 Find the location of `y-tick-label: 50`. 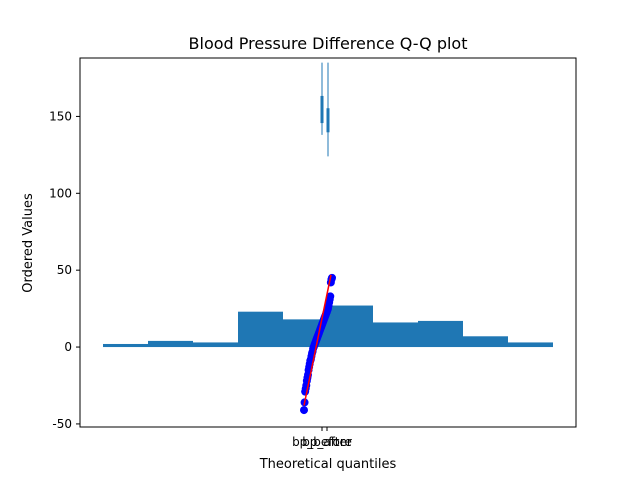

y-tick-label: 50 is located at coordinates (64, 270).